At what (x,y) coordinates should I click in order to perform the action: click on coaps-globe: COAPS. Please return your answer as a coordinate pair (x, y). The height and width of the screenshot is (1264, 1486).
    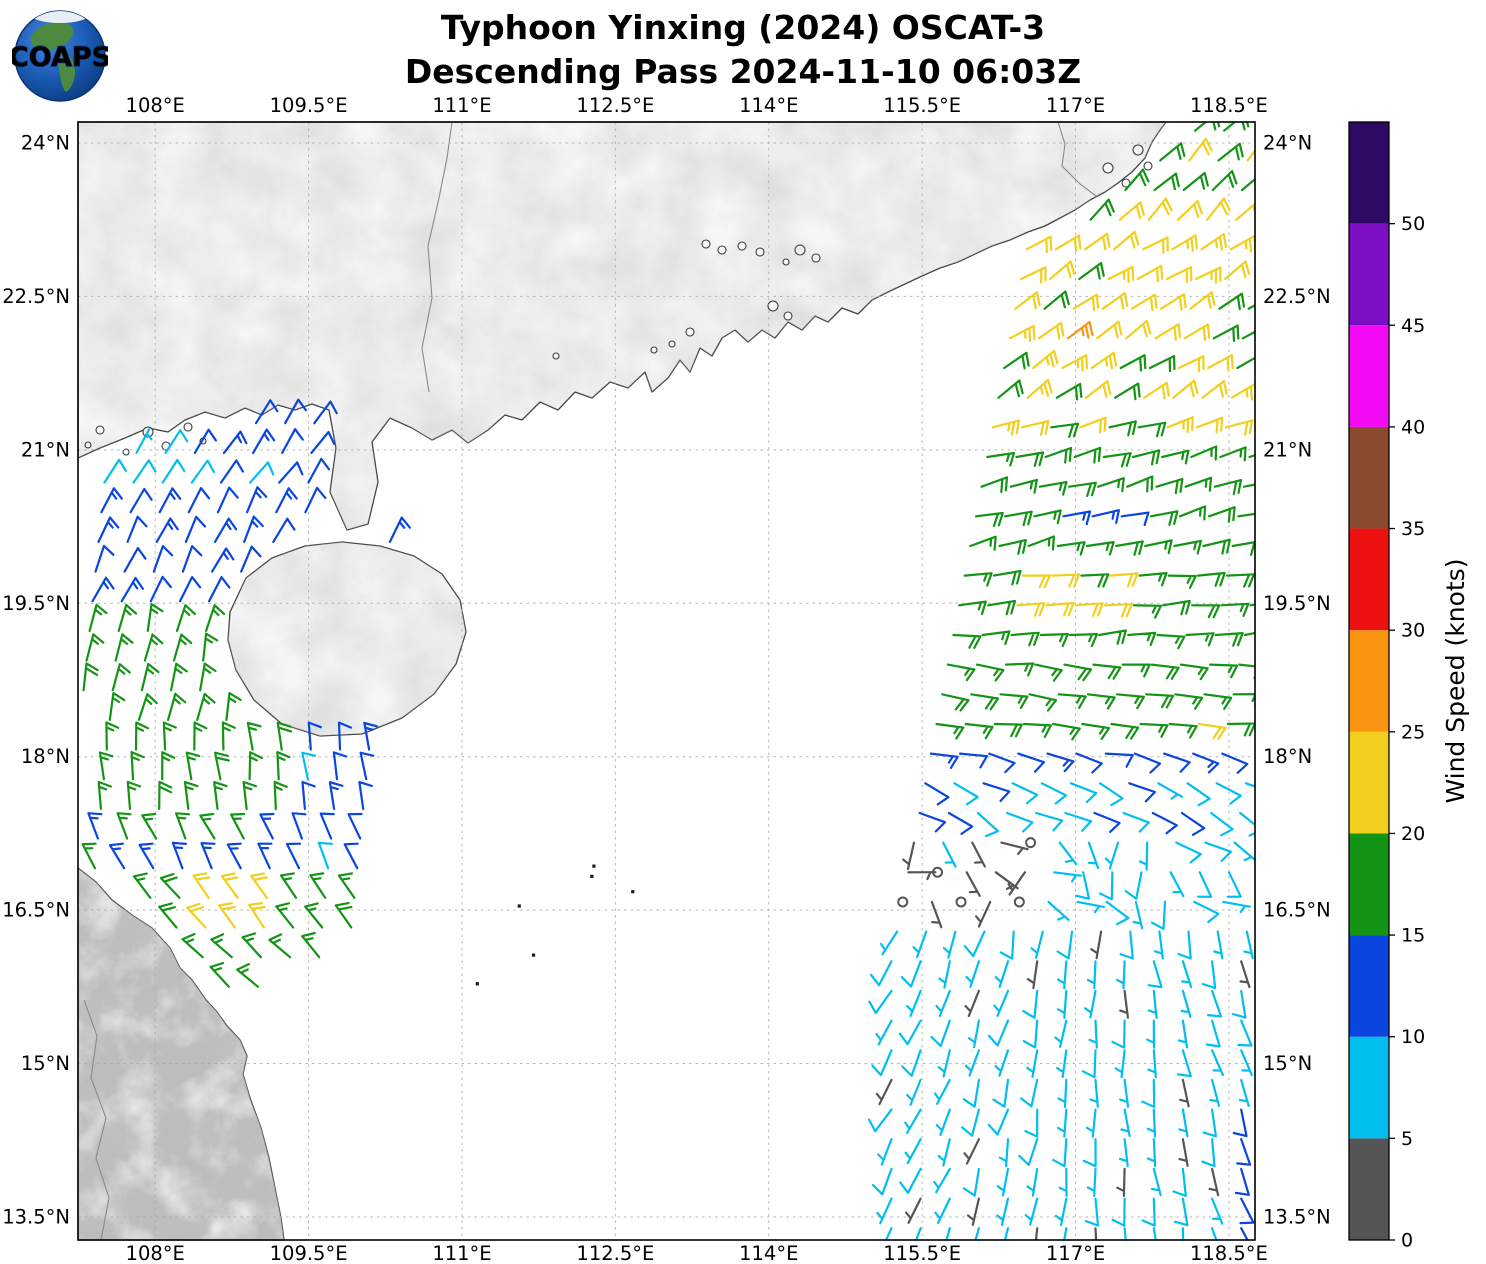
    Looking at the image, I should click on (60, 56).